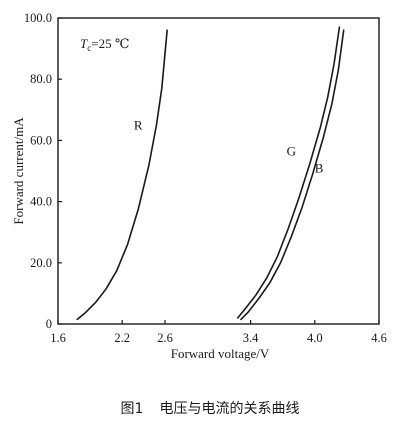 This screenshot has width=401, height=425. What do you see at coordinates (110, 43) in the screenshot?
I see `annotation-text: =25 ℃` at bounding box center [110, 43].